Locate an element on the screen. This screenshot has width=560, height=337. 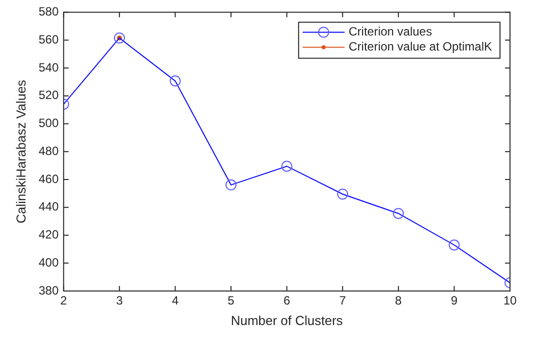
x-tick-label: 5 is located at coordinates (231, 301).